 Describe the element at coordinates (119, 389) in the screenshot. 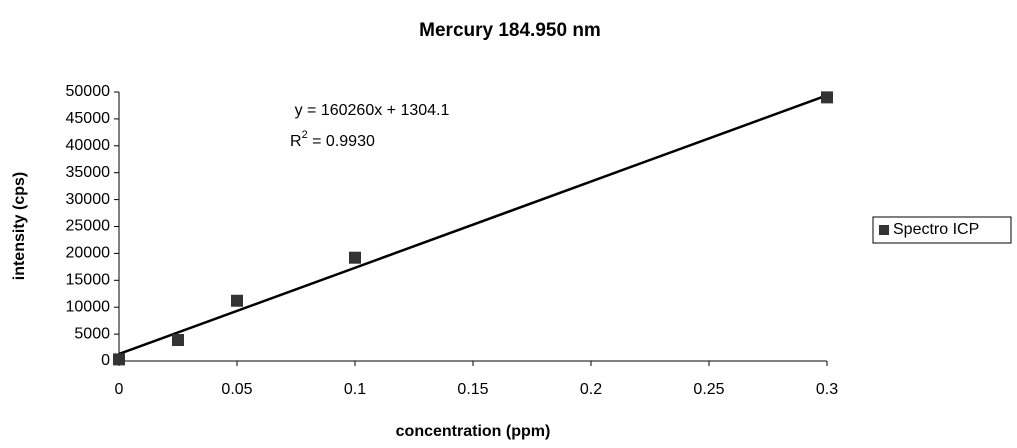

I see `x-tick-label: 0` at that location.